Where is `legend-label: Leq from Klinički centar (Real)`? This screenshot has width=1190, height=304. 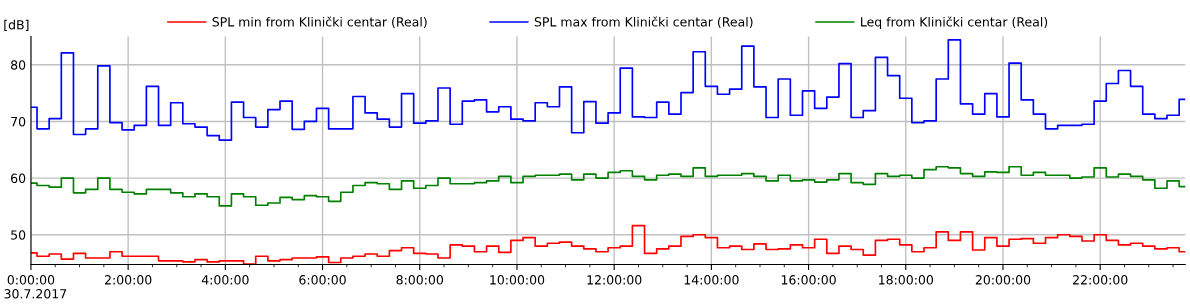 legend-label: Leq from Klinički centar (Real) is located at coordinates (954, 22).